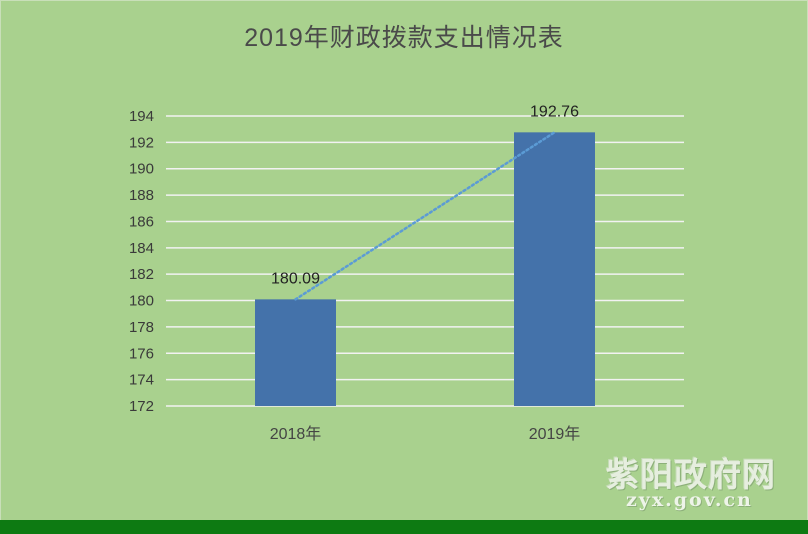  What do you see at coordinates (141, 327) in the screenshot?
I see `y-tick-label: 178` at bounding box center [141, 327].